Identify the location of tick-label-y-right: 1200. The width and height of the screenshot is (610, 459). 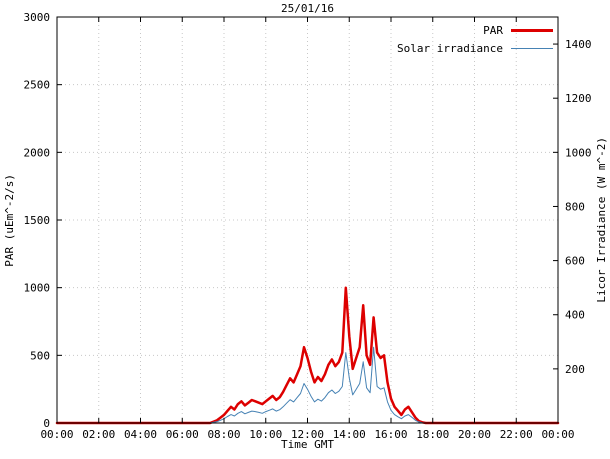
(578, 98).